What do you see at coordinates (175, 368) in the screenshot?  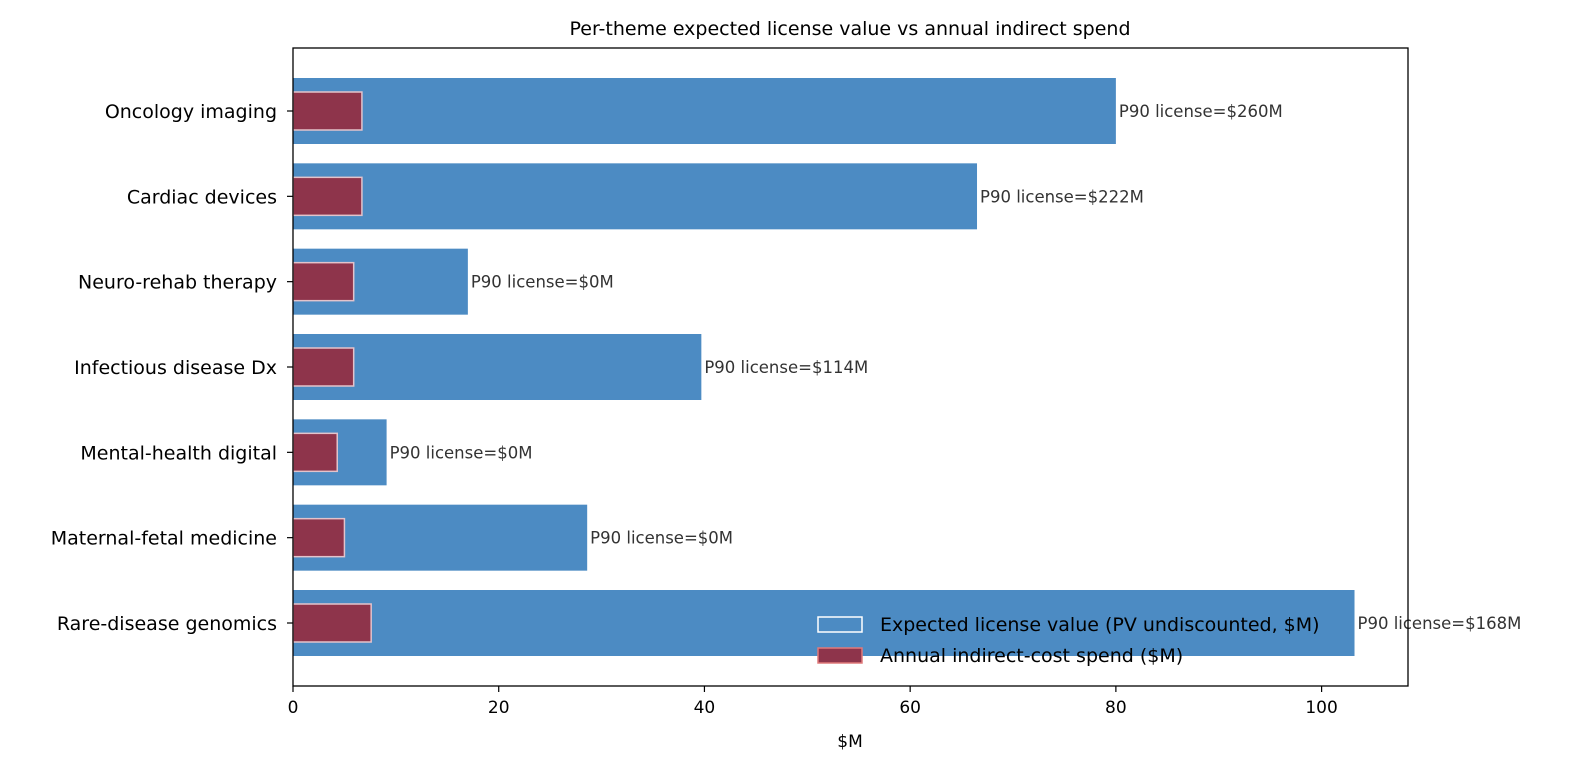 I see `y-tick-label: Infectious disease Dx` at bounding box center [175, 368].